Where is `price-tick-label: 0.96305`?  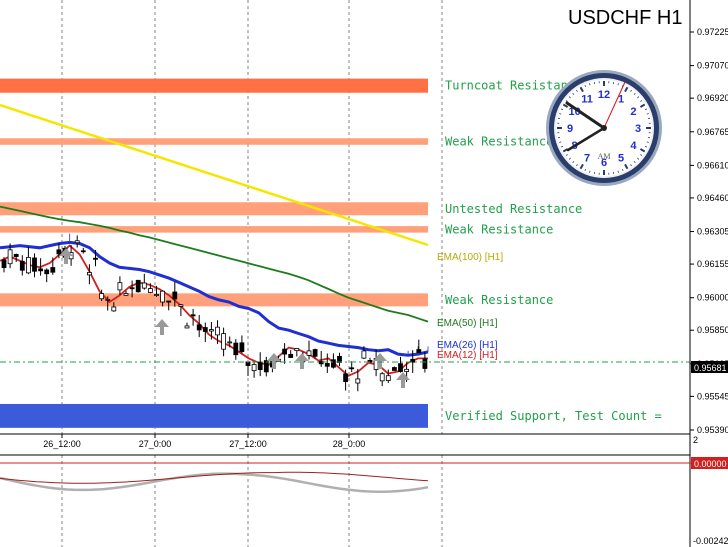
price-tick-label: 0.96305 is located at coordinates (712, 232).